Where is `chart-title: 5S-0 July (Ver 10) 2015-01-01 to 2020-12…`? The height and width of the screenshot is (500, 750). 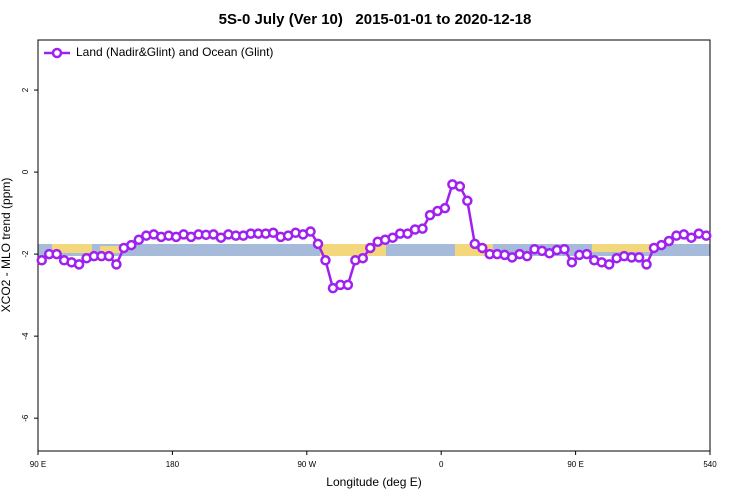 chart-title: 5S-0 July (Ver 10) 2015-01-01 to 2020-12… is located at coordinates (375, 19).